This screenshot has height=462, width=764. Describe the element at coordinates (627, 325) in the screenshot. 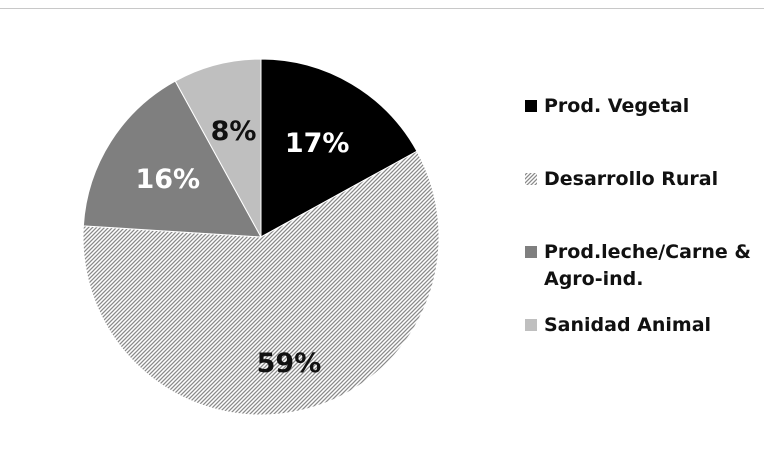

I see `legend-label-4: Sanidad Animal` at that location.